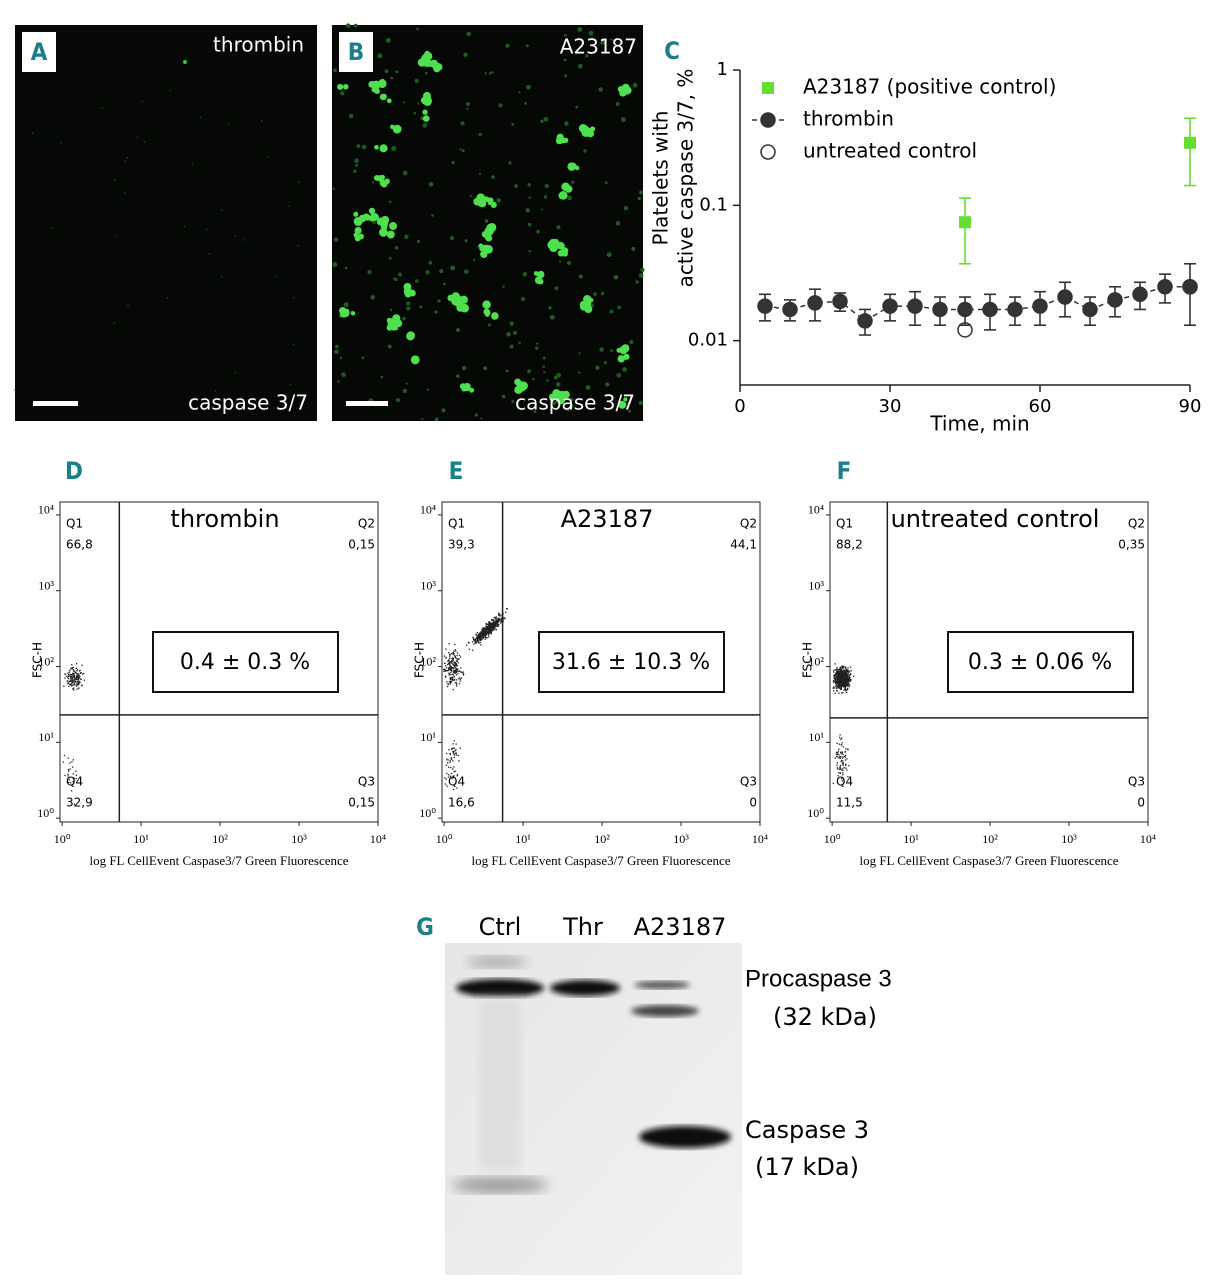 This screenshot has width=1215, height=1280. Describe the element at coordinates (890, 306) in the screenshot. I see `marker` at that location.